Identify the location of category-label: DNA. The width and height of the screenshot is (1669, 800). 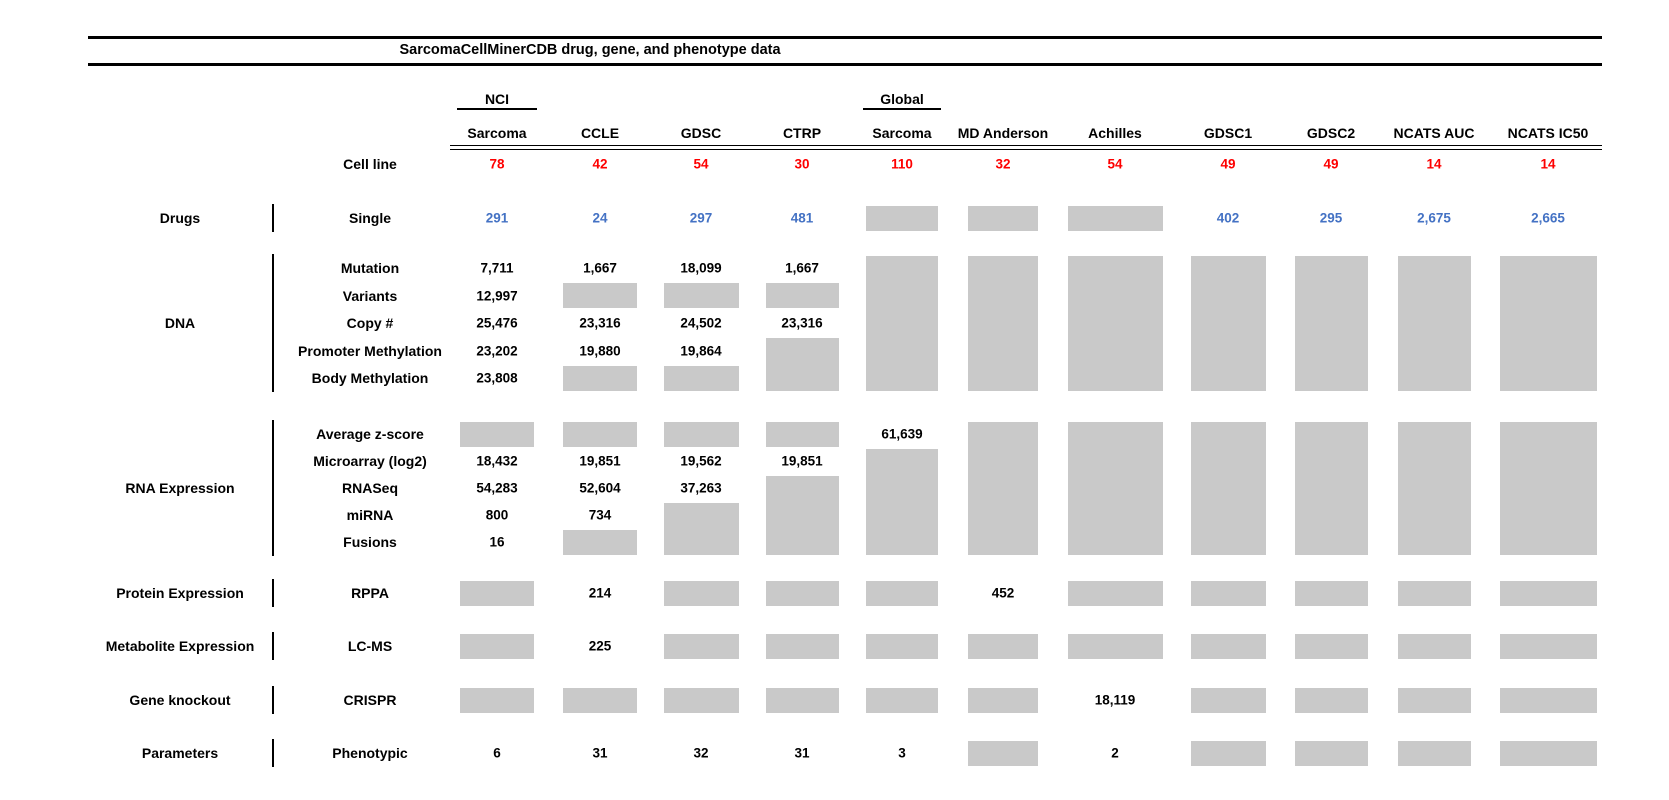
(180, 323).